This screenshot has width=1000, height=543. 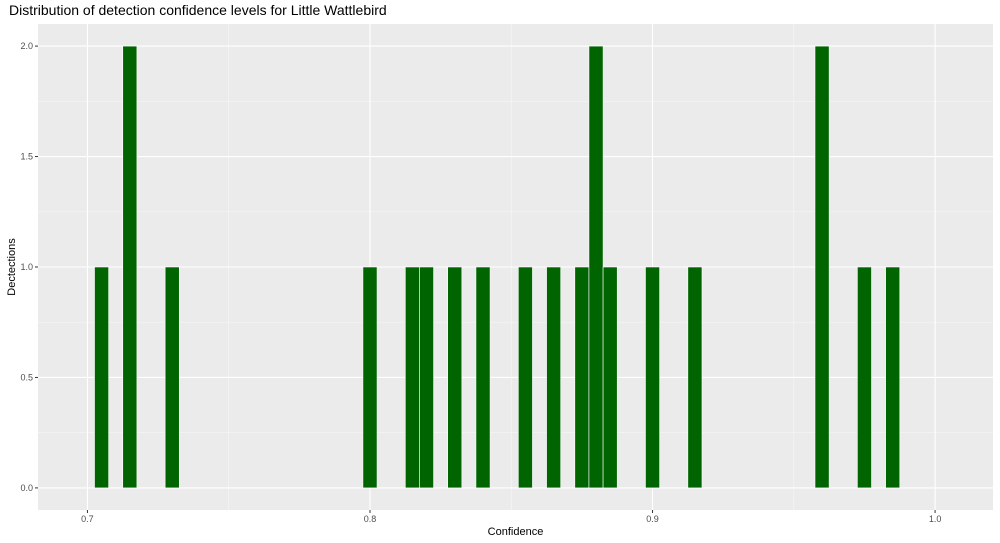 What do you see at coordinates (652, 519) in the screenshot?
I see `x-tick-label: 0.9` at bounding box center [652, 519].